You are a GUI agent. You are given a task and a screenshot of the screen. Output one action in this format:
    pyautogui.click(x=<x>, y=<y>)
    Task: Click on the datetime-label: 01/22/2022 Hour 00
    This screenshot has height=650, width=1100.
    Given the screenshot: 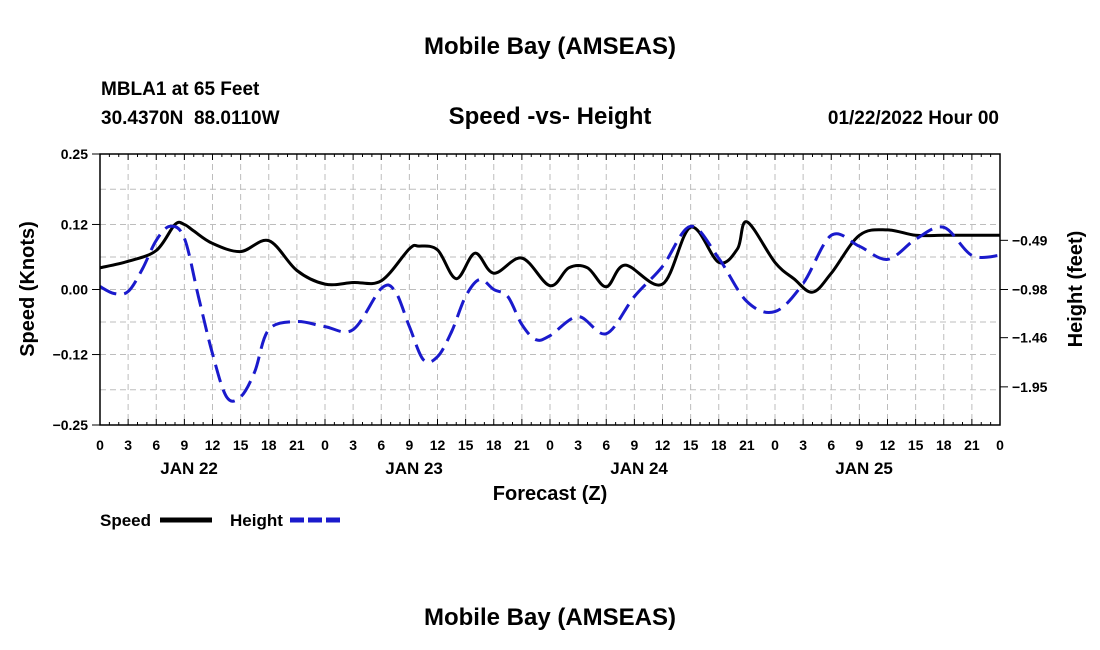 What is the action you would take?
    pyautogui.click(x=913, y=118)
    